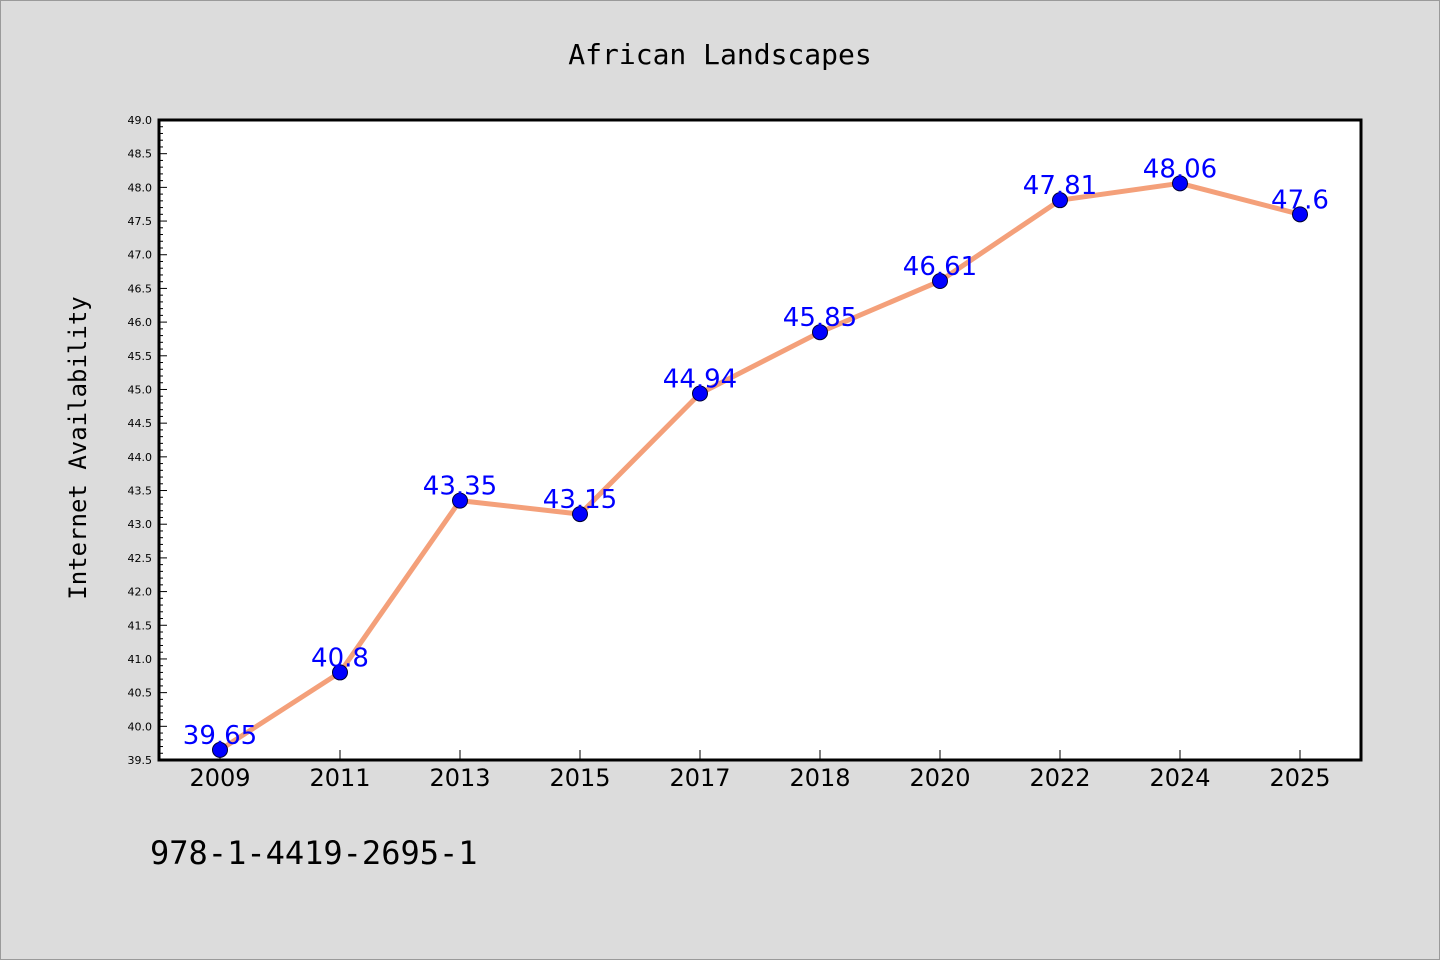 This screenshot has height=960, width=1440. Describe the element at coordinates (580, 500) in the screenshot. I see `data-label: 43.15` at that location.